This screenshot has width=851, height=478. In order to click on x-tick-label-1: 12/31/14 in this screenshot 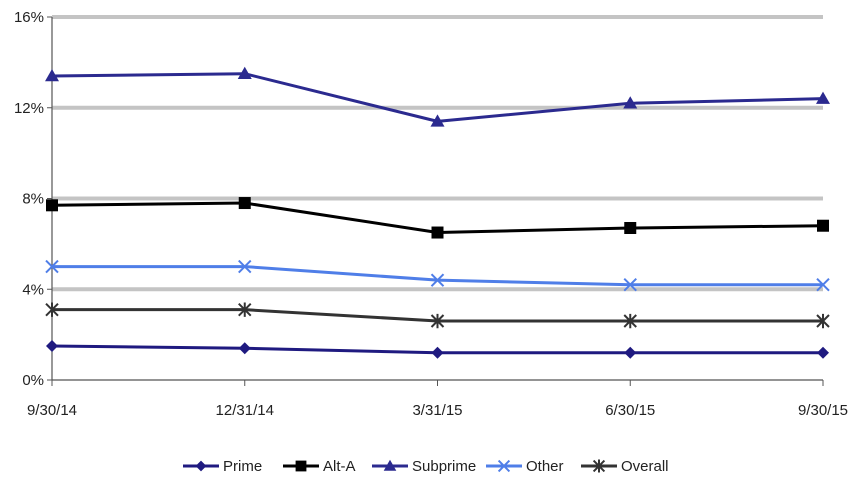, I will do `click(245, 410)`.